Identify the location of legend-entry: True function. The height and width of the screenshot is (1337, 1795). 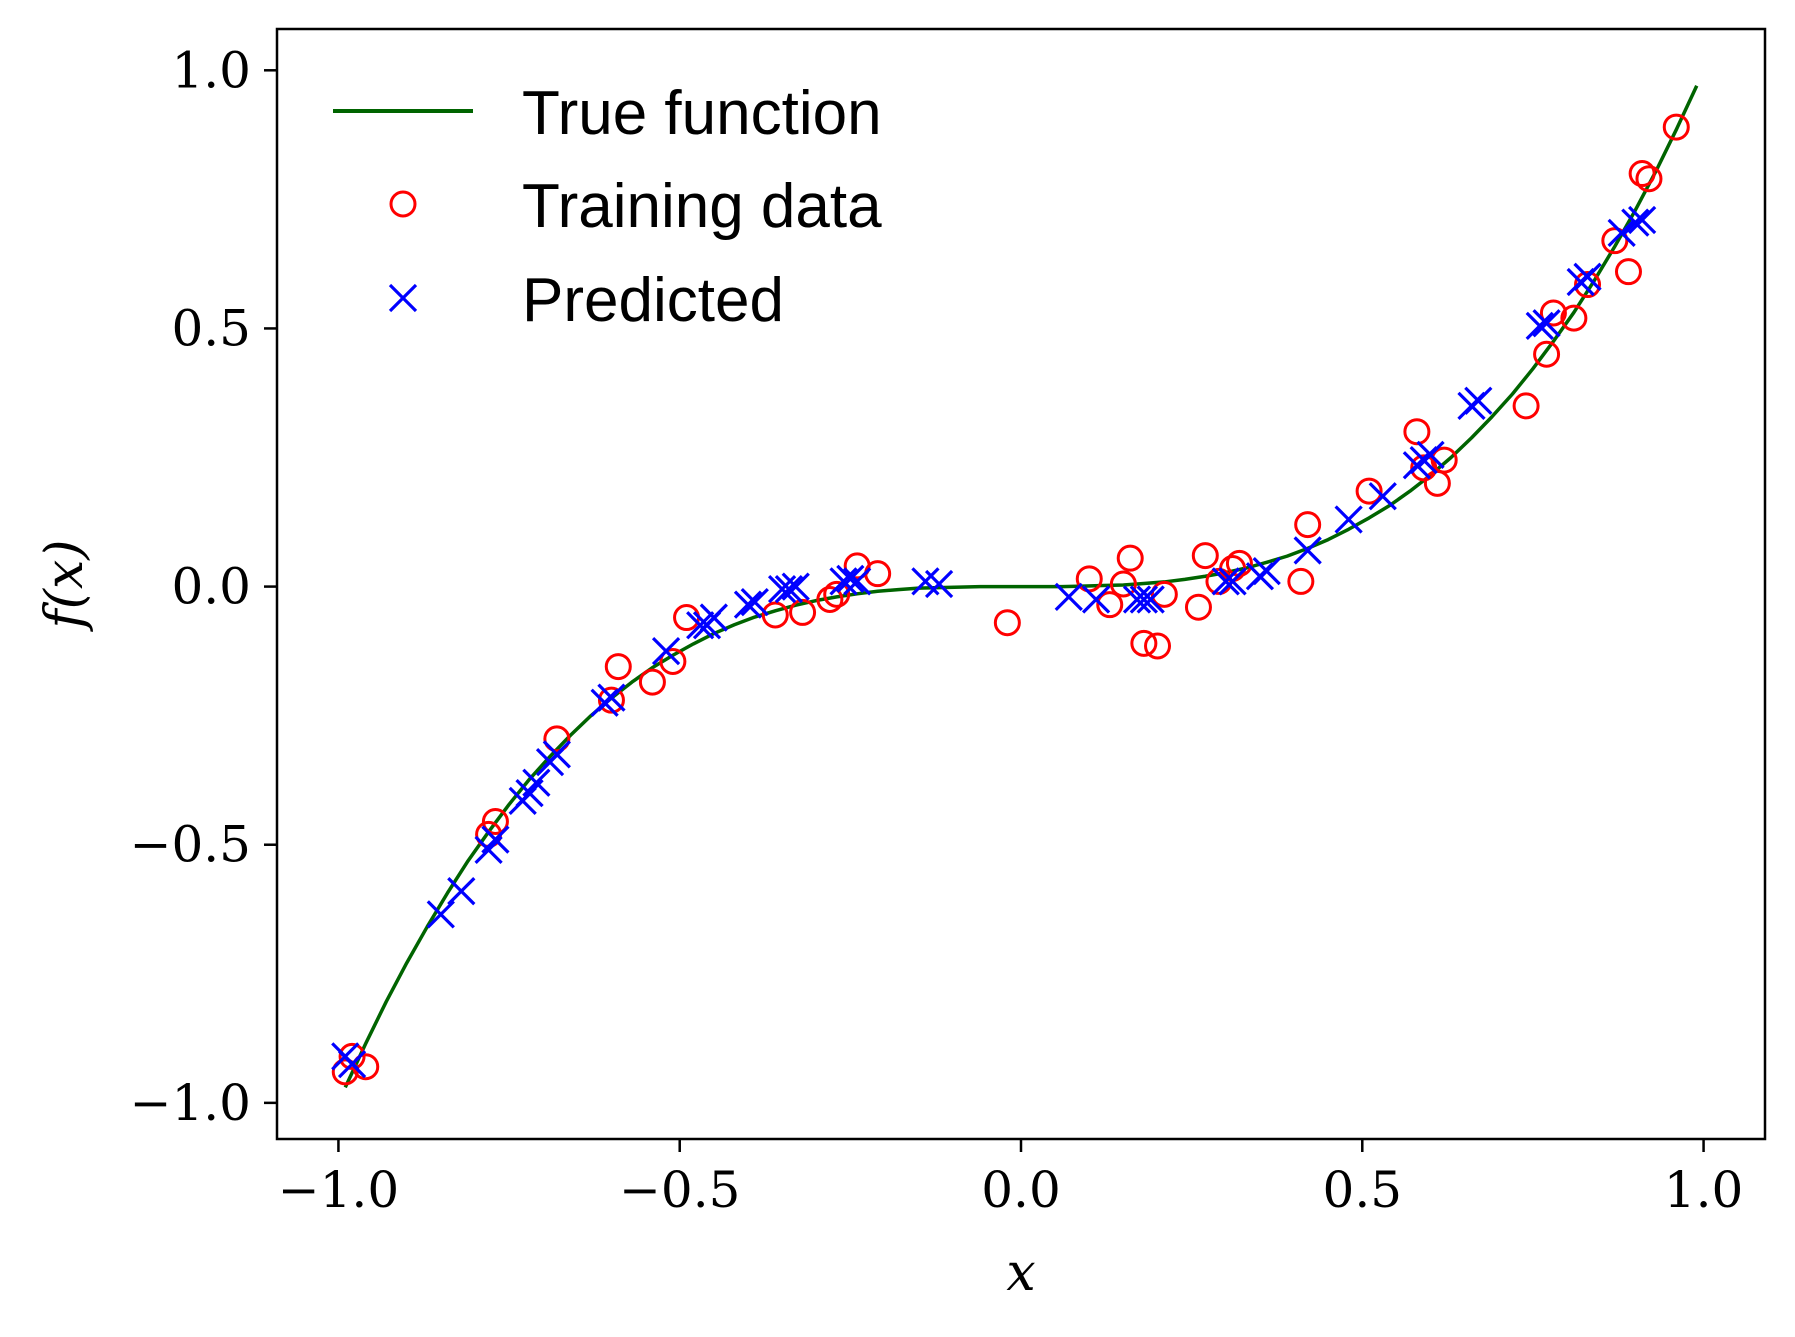
(607, 113).